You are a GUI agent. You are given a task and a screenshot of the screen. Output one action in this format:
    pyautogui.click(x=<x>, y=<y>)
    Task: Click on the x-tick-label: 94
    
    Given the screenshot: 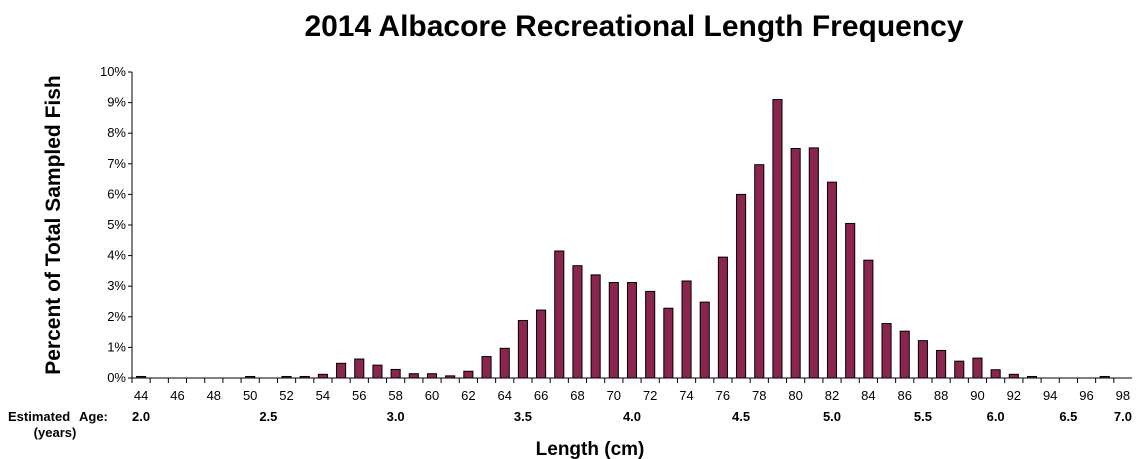 What is the action you would take?
    pyautogui.click(x=1050, y=395)
    